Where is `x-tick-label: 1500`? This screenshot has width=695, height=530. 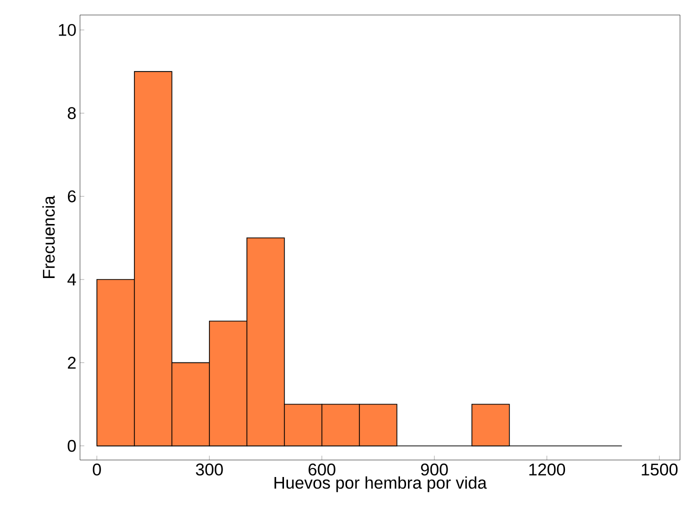 x-tick-label: 1500 is located at coordinates (660, 470).